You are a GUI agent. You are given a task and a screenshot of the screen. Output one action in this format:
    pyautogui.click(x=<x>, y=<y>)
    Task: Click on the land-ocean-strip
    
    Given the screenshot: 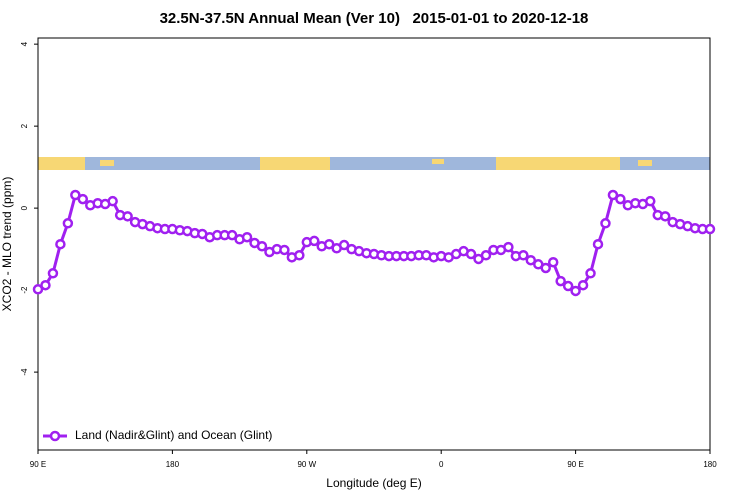 What is the action you would take?
    pyautogui.click(x=374, y=163)
    